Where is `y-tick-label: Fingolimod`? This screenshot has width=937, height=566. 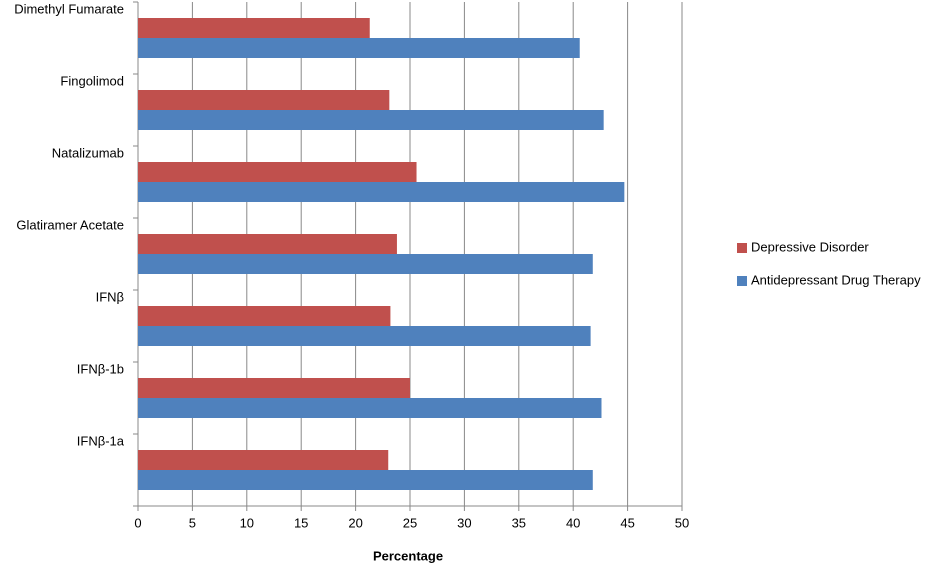 y-tick-label: Fingolimod is located at coordinates (92, 80).